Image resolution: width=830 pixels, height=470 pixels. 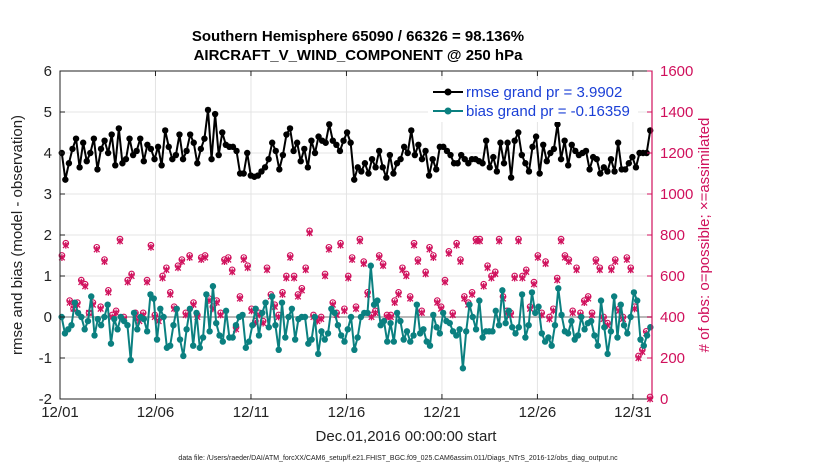 I want to click on y-right-tick-label: 800, so click(x=672, y=235).